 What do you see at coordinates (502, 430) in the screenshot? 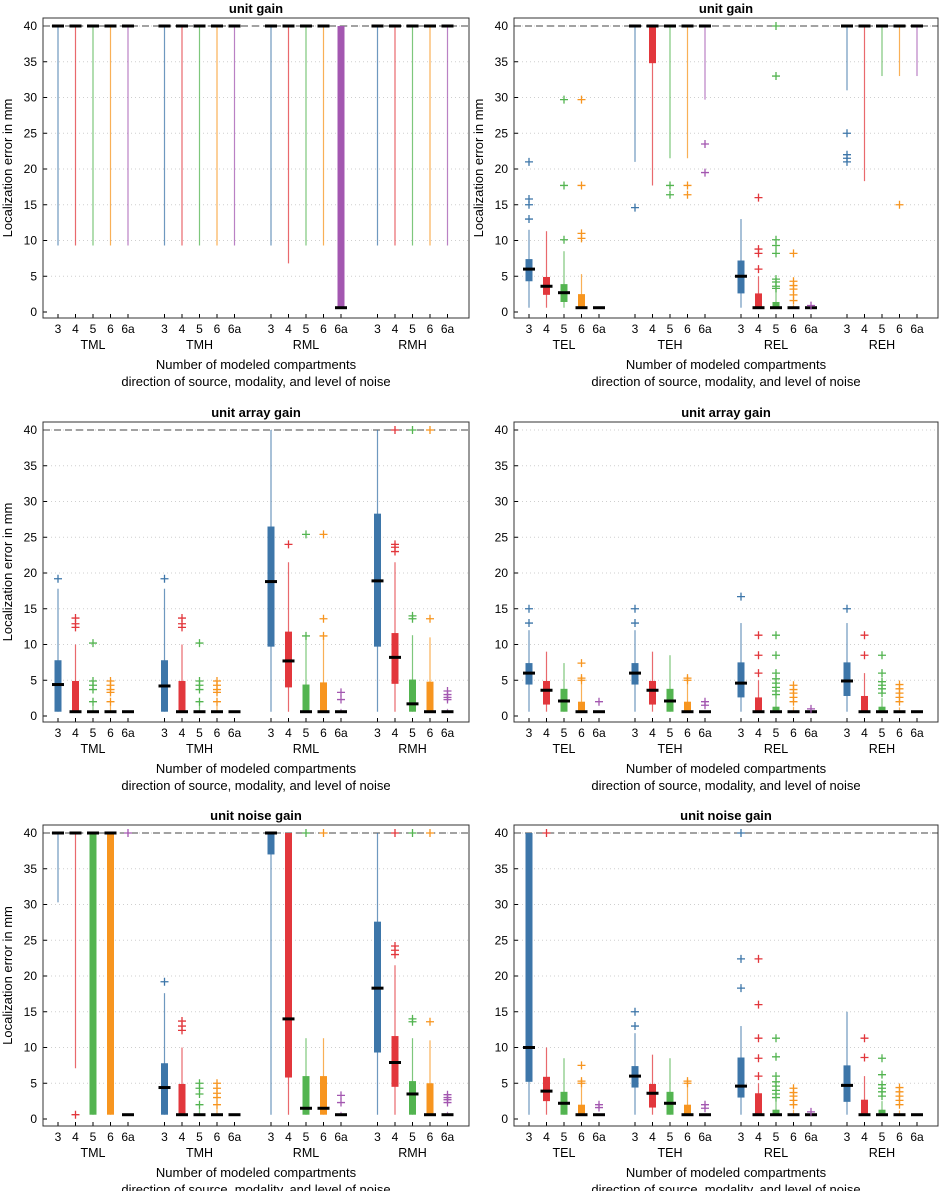
I see `y-tick-label: 40` at bounding box center [502, 430].